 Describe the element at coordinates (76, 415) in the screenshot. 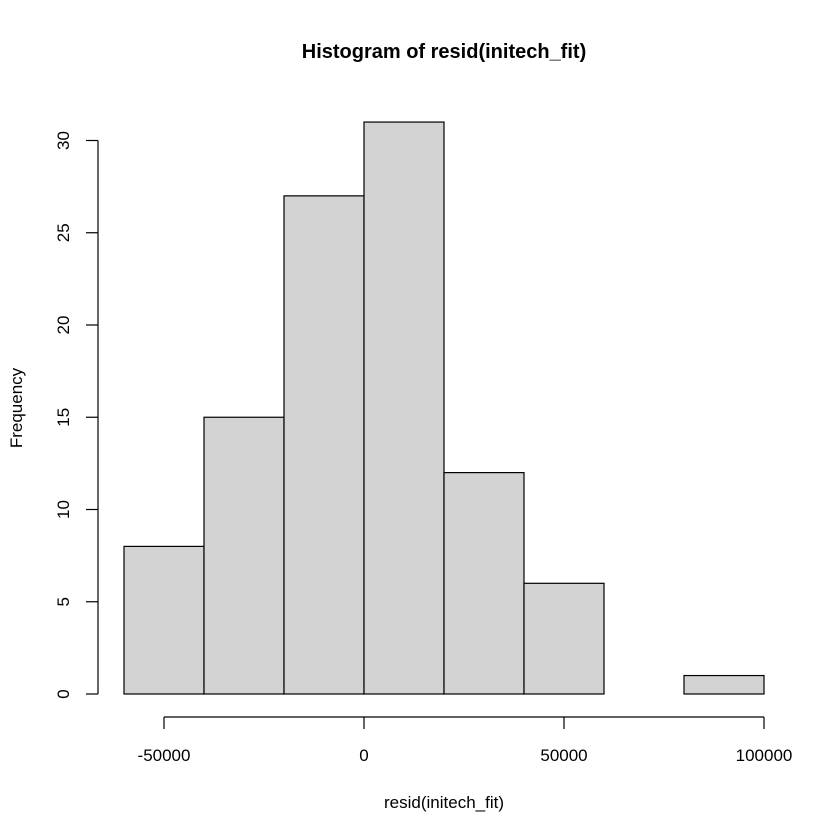

I see `y-axis: 0 5 10 15 20 25 30` at that location.